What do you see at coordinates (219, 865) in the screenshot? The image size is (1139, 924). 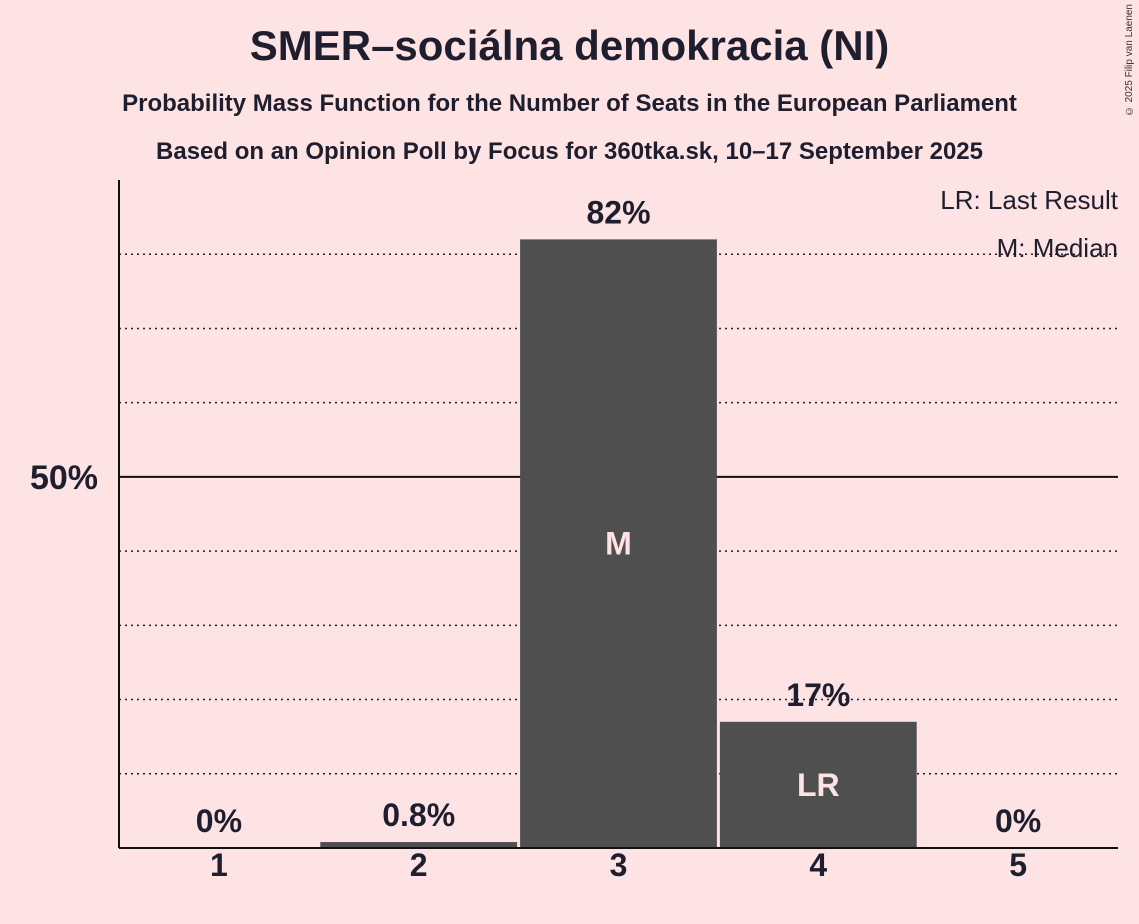 I see `x-tick-label-1: 1` at bounding box center [219, 865].